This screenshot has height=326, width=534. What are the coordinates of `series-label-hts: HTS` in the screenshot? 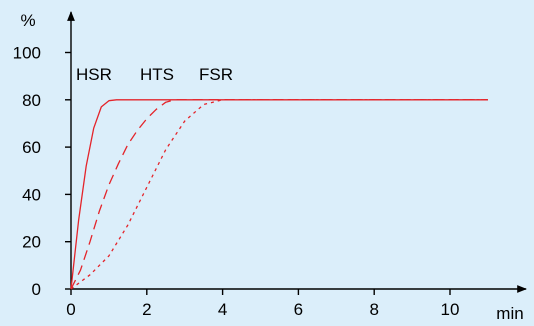 It's located at (157, 74).